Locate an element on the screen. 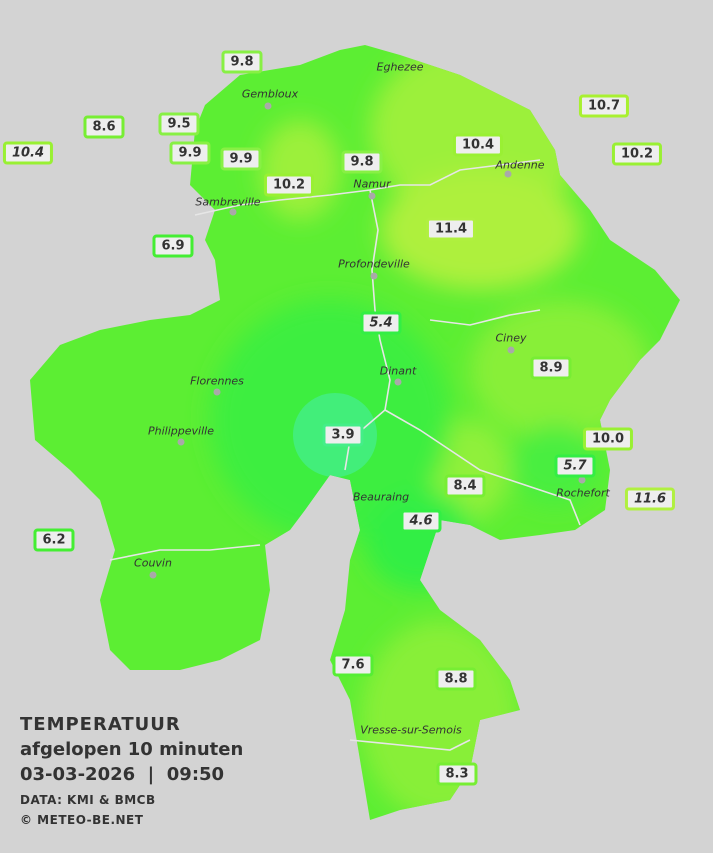 Image resolution: width=713 pixels, height=853 pixels. town-label: Dinant is located at coordinates (398, 371).